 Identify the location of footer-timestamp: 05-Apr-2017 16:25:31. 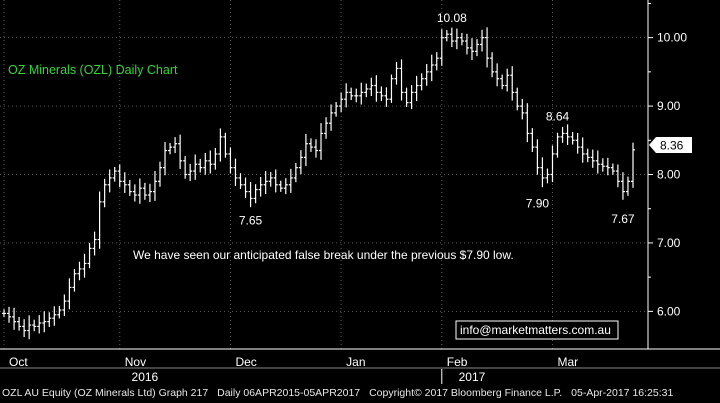
(622, 393).